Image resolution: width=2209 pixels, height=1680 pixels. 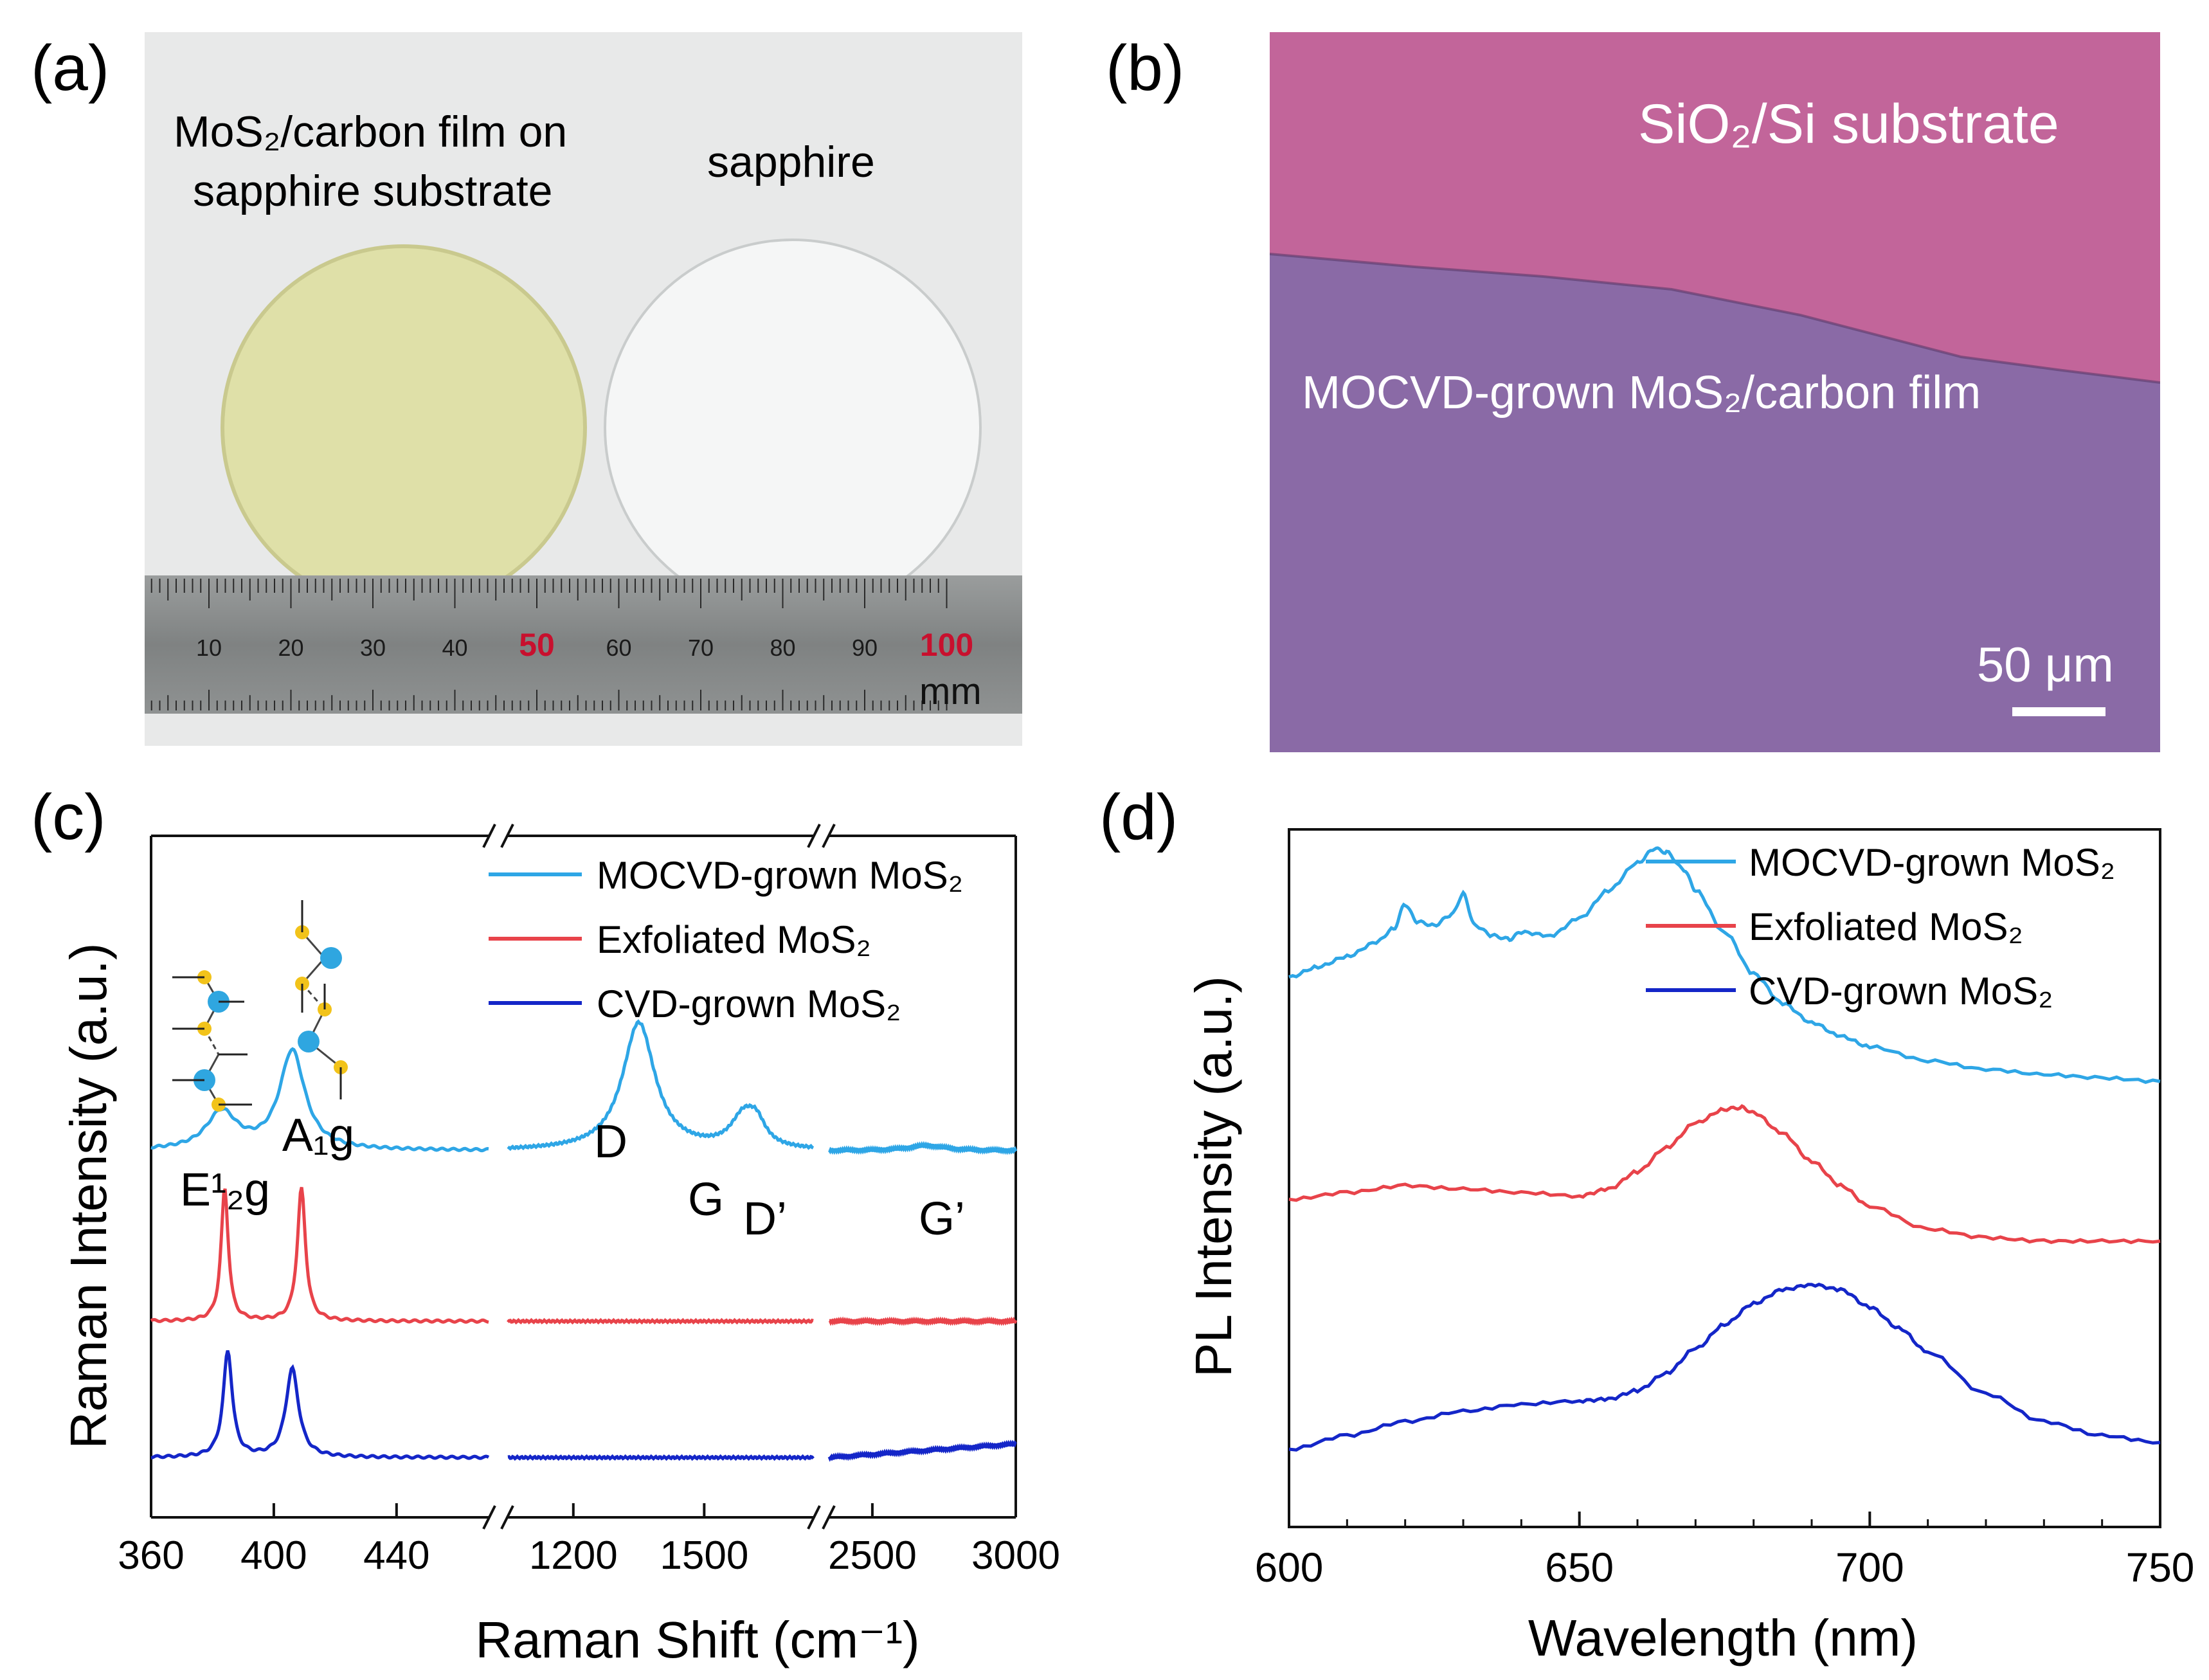 I want to click on raman-x-tick-label: 440, so click(x=396, y=1556).